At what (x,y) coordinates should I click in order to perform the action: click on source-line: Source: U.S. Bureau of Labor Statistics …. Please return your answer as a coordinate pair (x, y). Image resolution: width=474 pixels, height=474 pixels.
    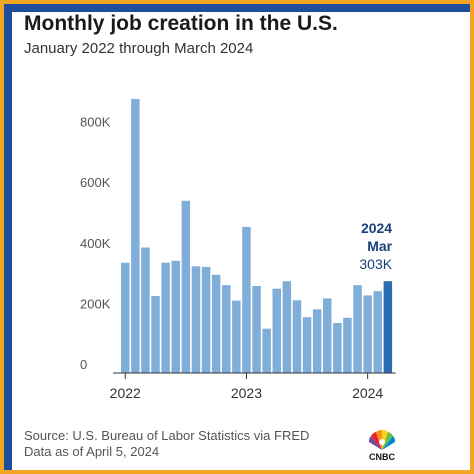
    Looking at the image, I should click on (167, 435).